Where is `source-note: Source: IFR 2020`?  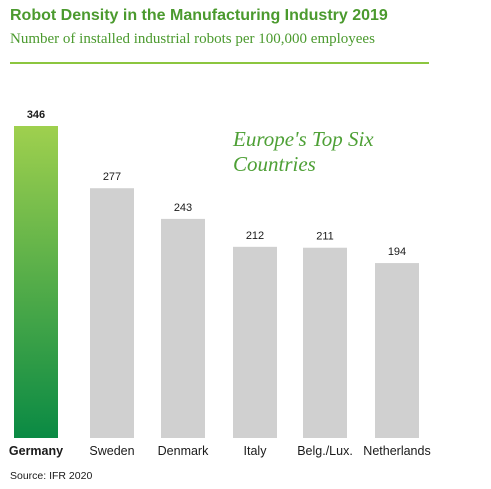 source-note: Source: IFR 2020 is located at coordinates (51, 476).